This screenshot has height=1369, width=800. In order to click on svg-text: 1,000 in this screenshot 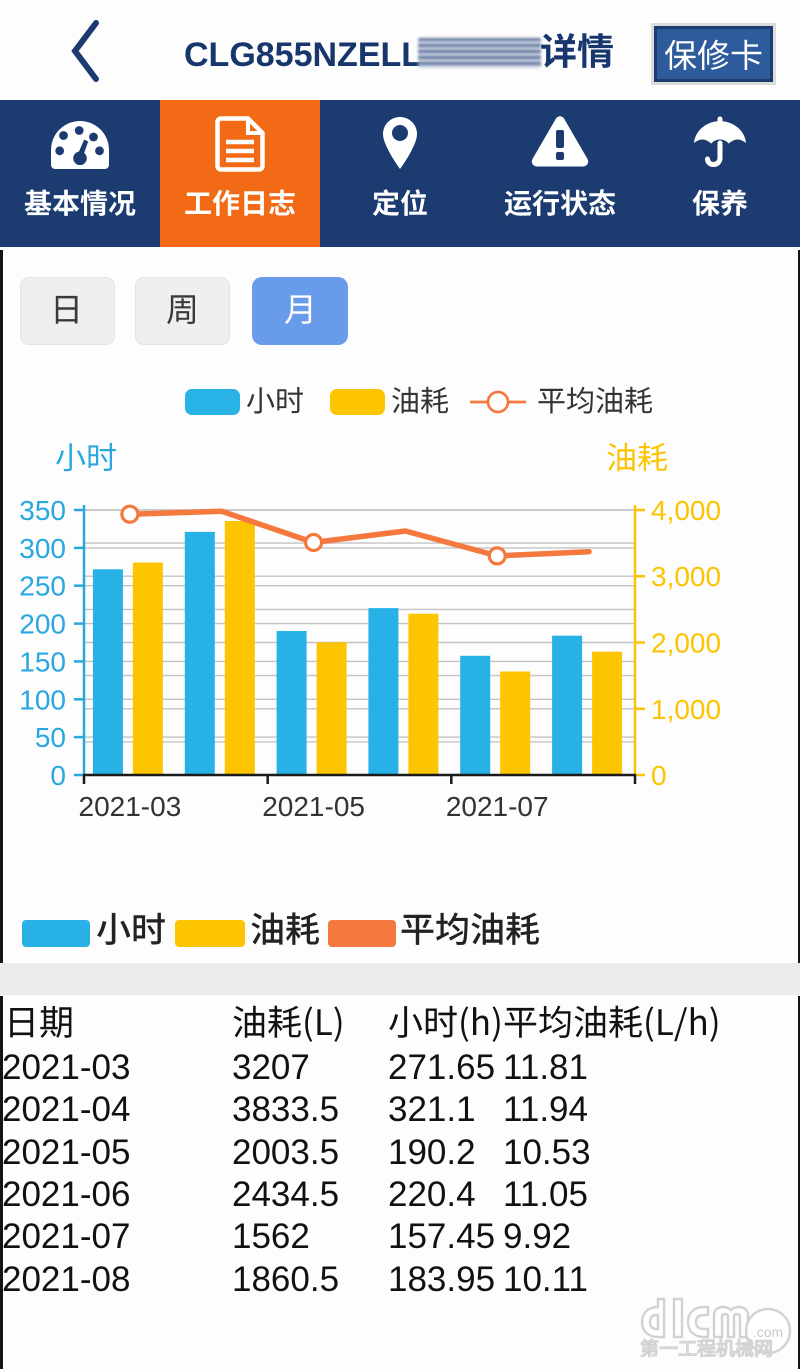, I will do `click(686, 709)`.